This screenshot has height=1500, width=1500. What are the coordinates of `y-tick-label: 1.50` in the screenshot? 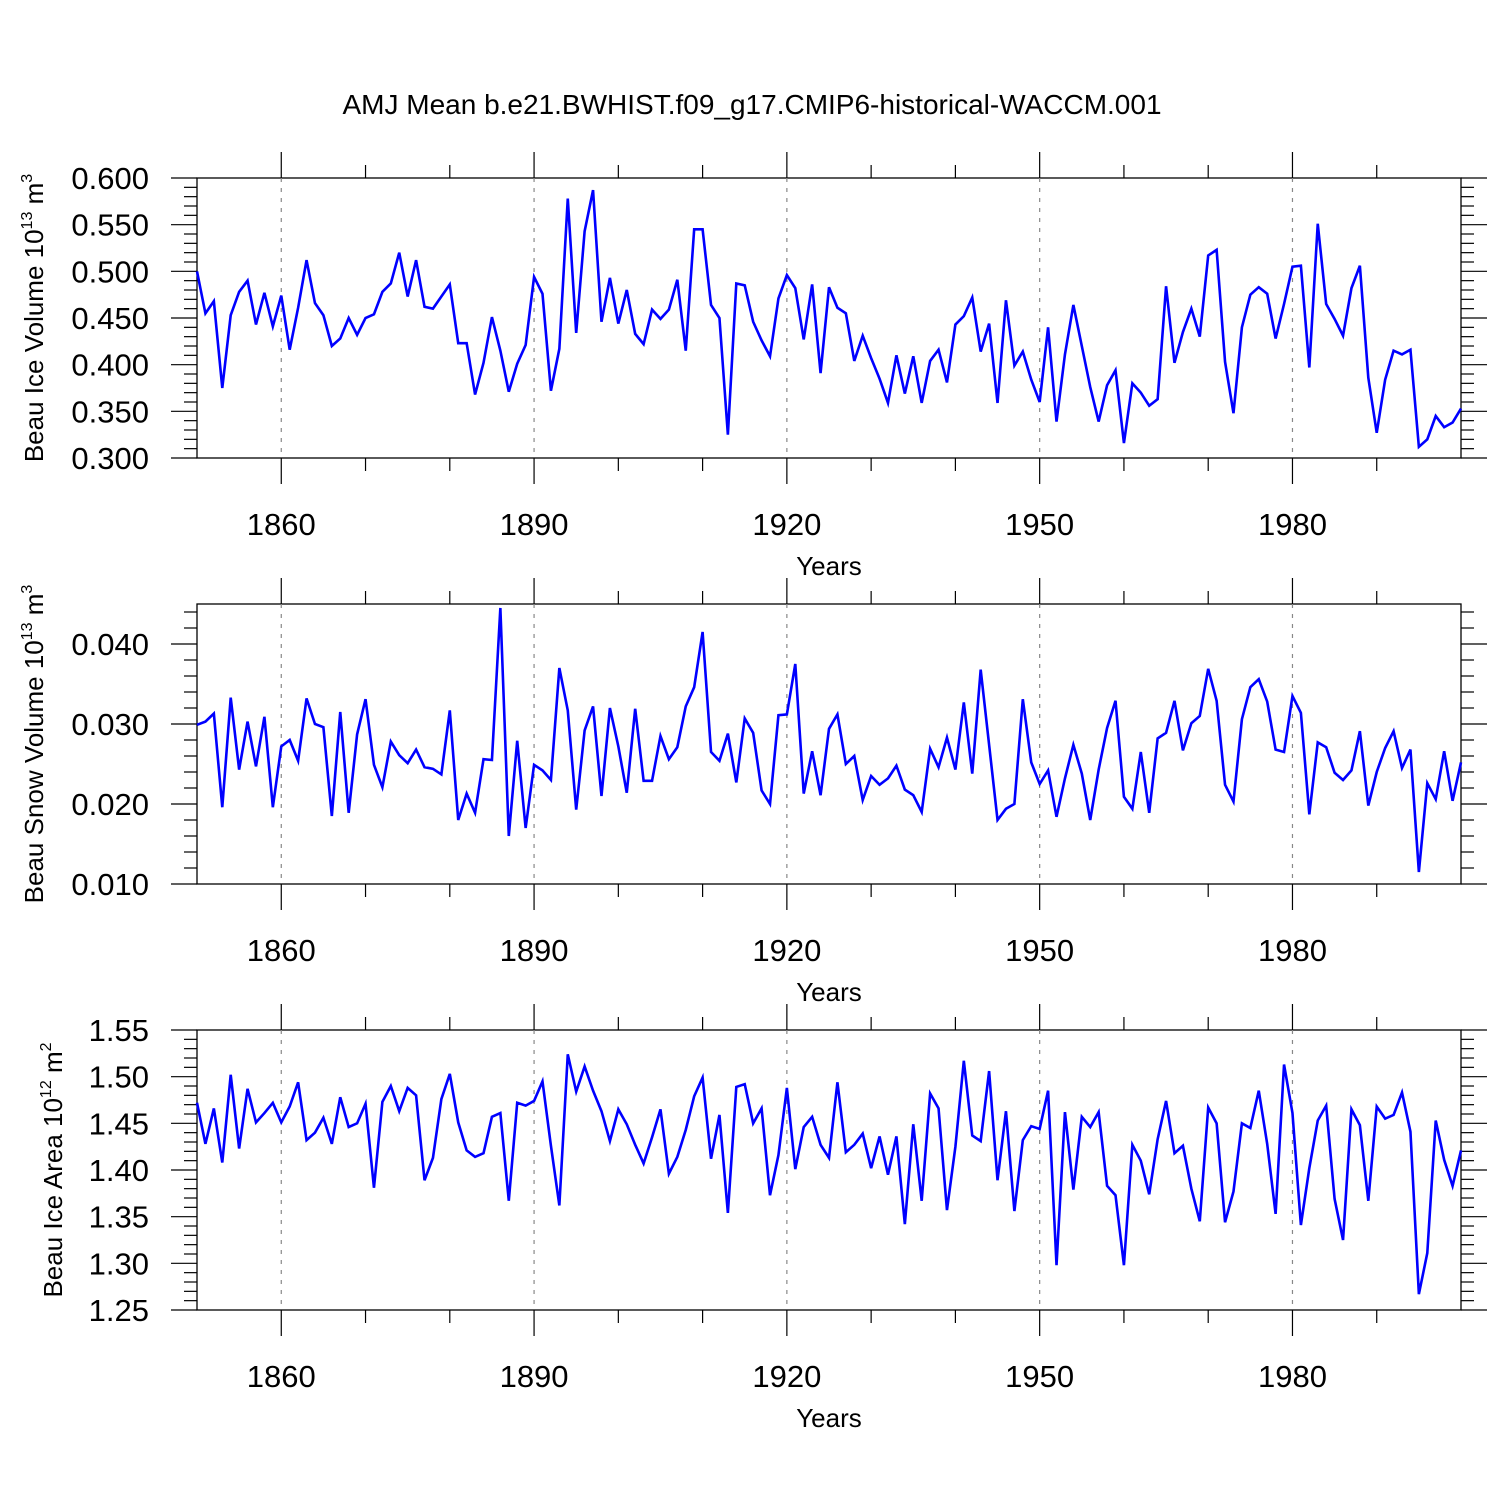 It's located at (119, 1077).